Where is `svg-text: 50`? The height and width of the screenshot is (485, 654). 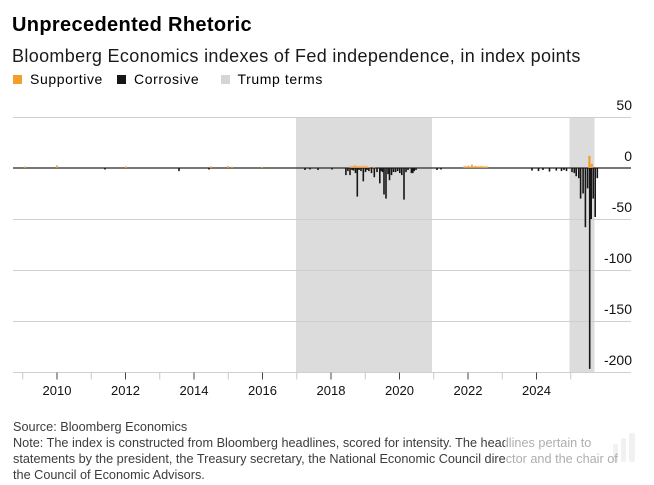
svg-text: 50 is located at coordinates (624, 105).